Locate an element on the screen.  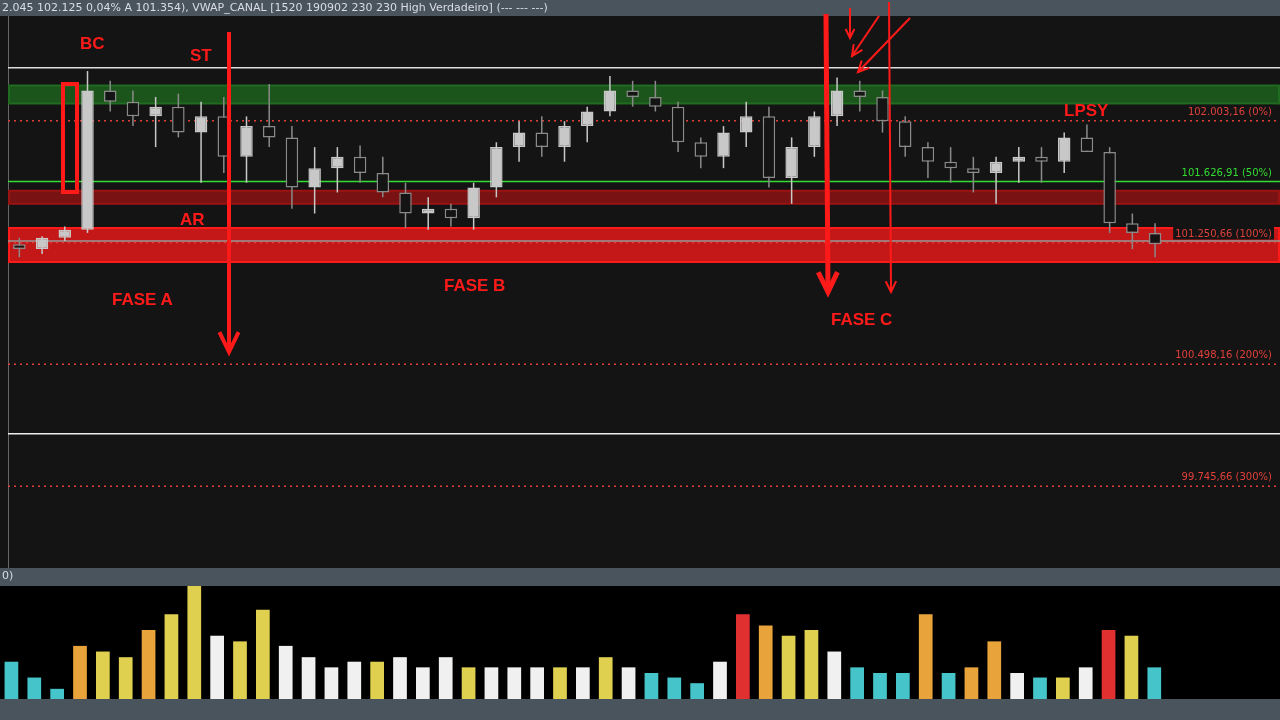
annotation: BC is located at coordinates (92, 44).